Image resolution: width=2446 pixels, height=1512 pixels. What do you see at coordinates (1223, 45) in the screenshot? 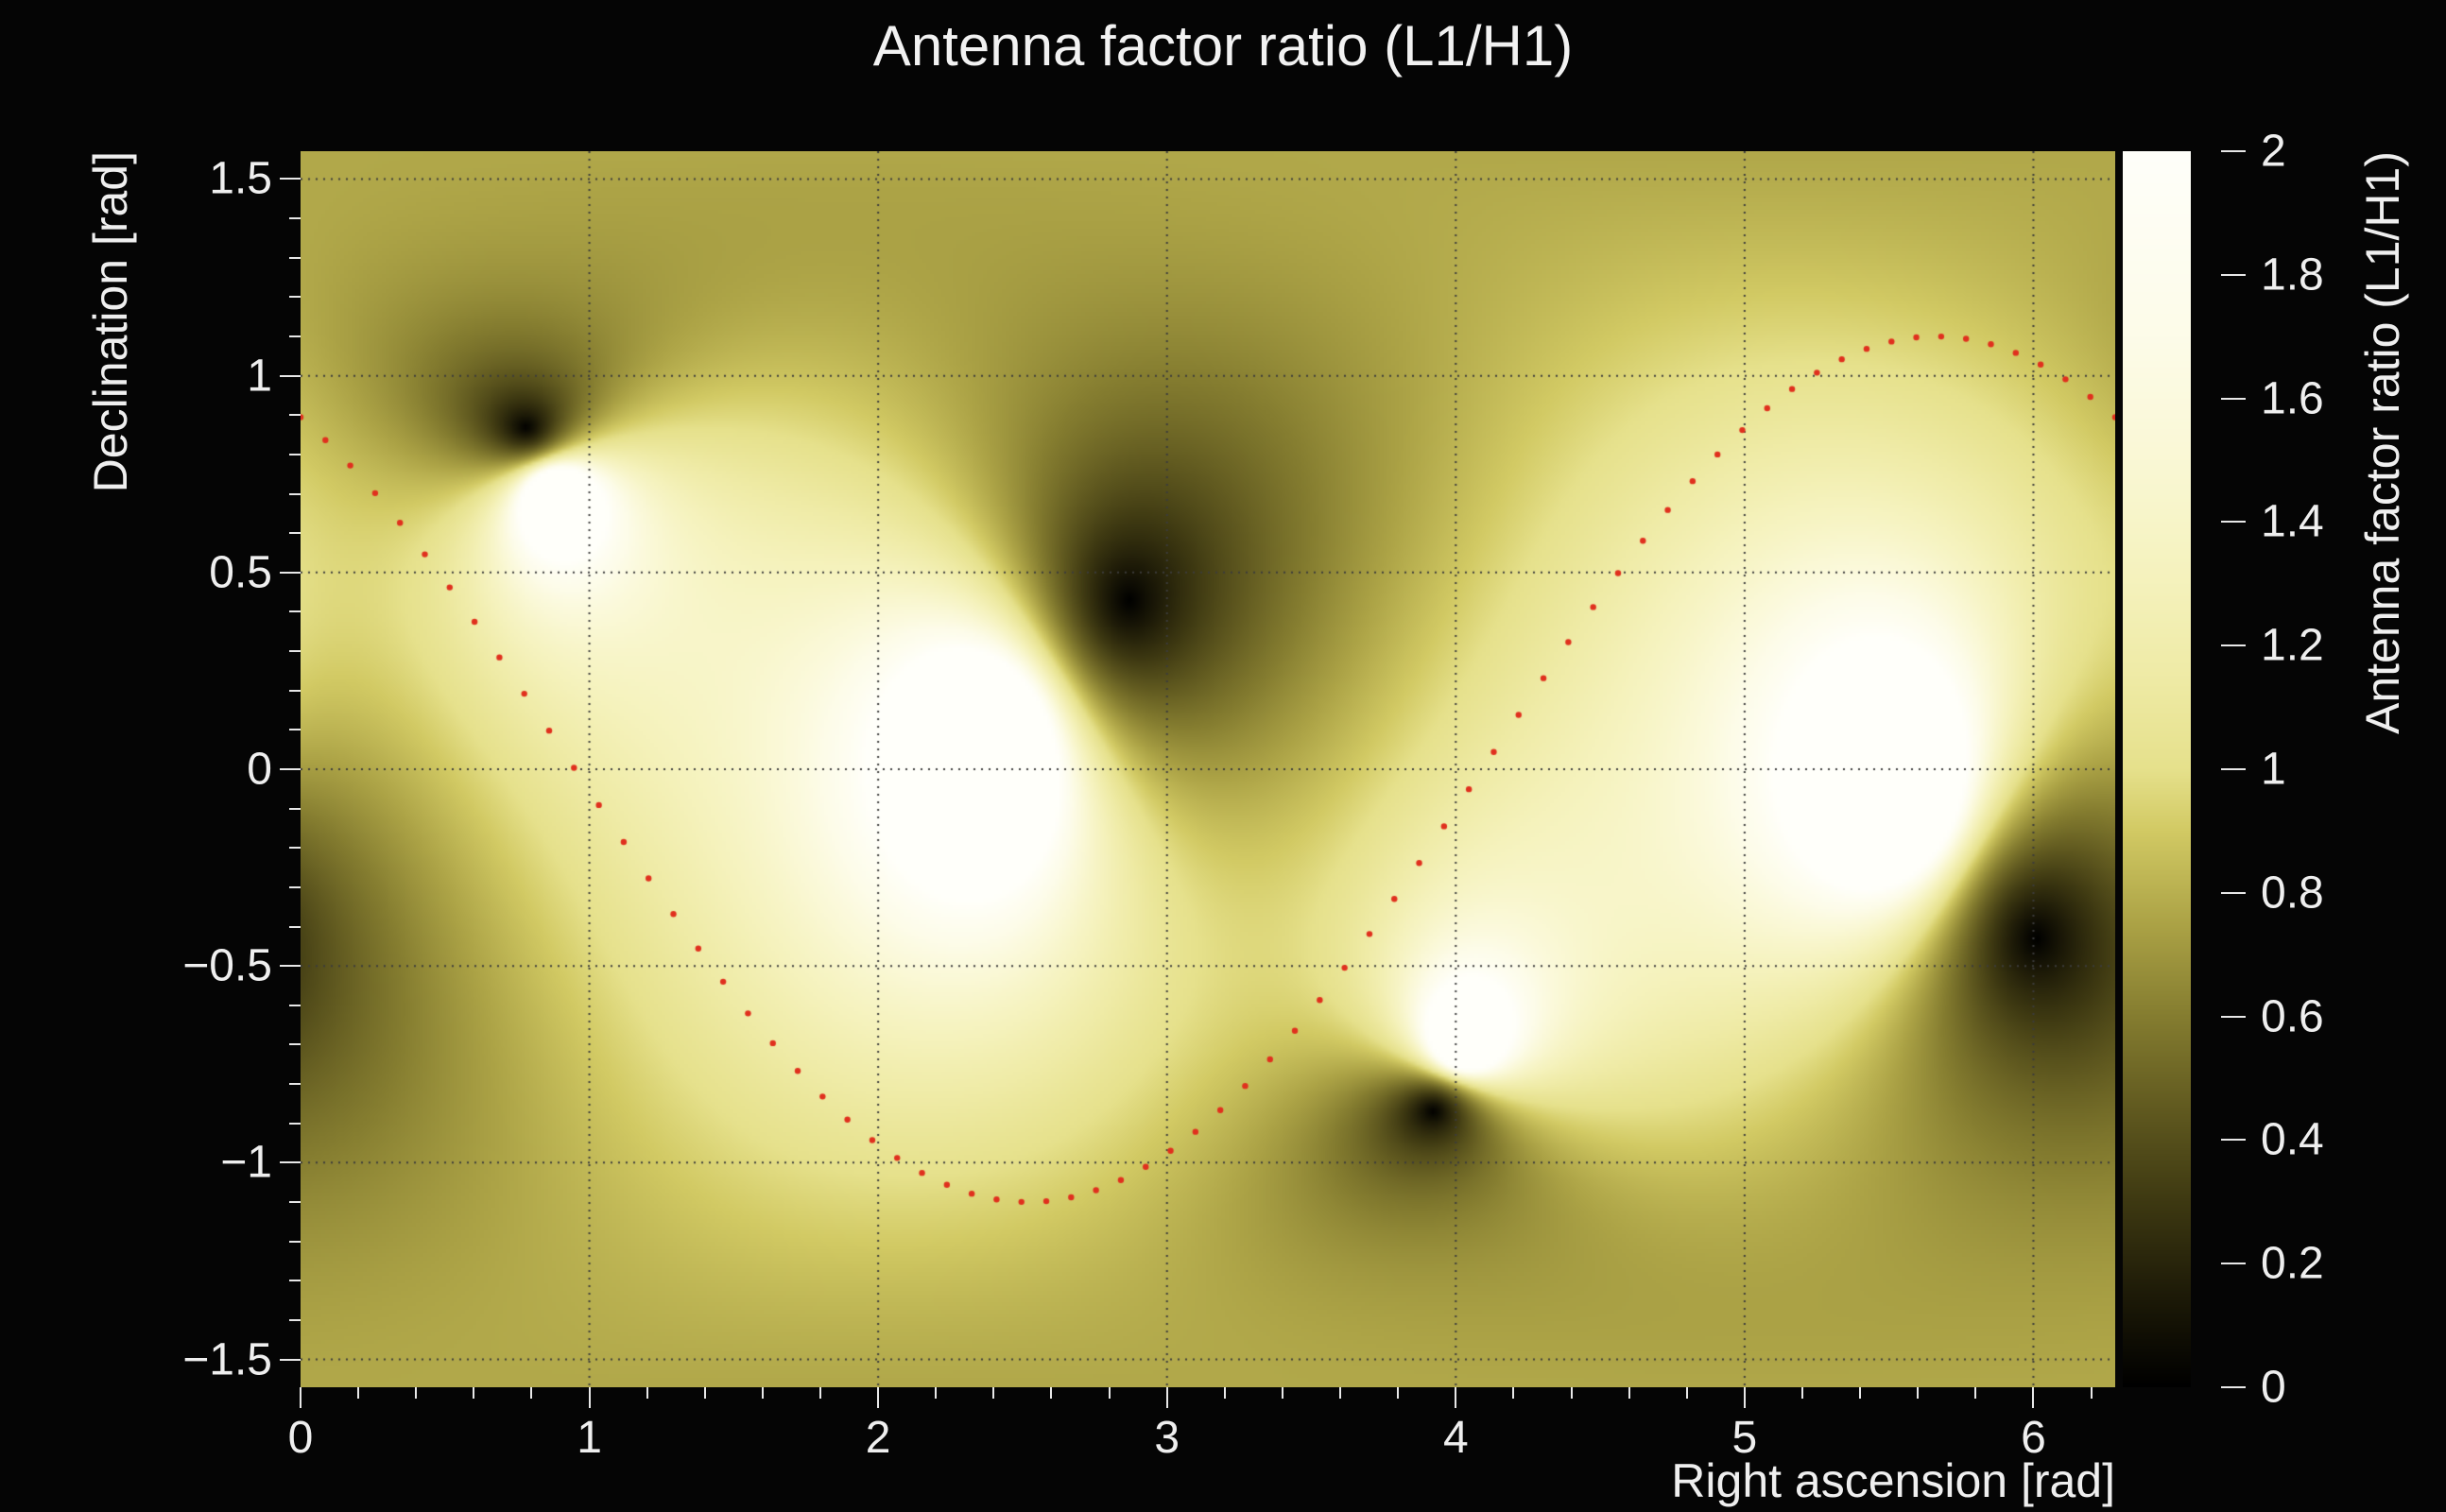
I see `chart-title: Antenna factor ratio (L1/H1)` at bounding box center [1223, 45].